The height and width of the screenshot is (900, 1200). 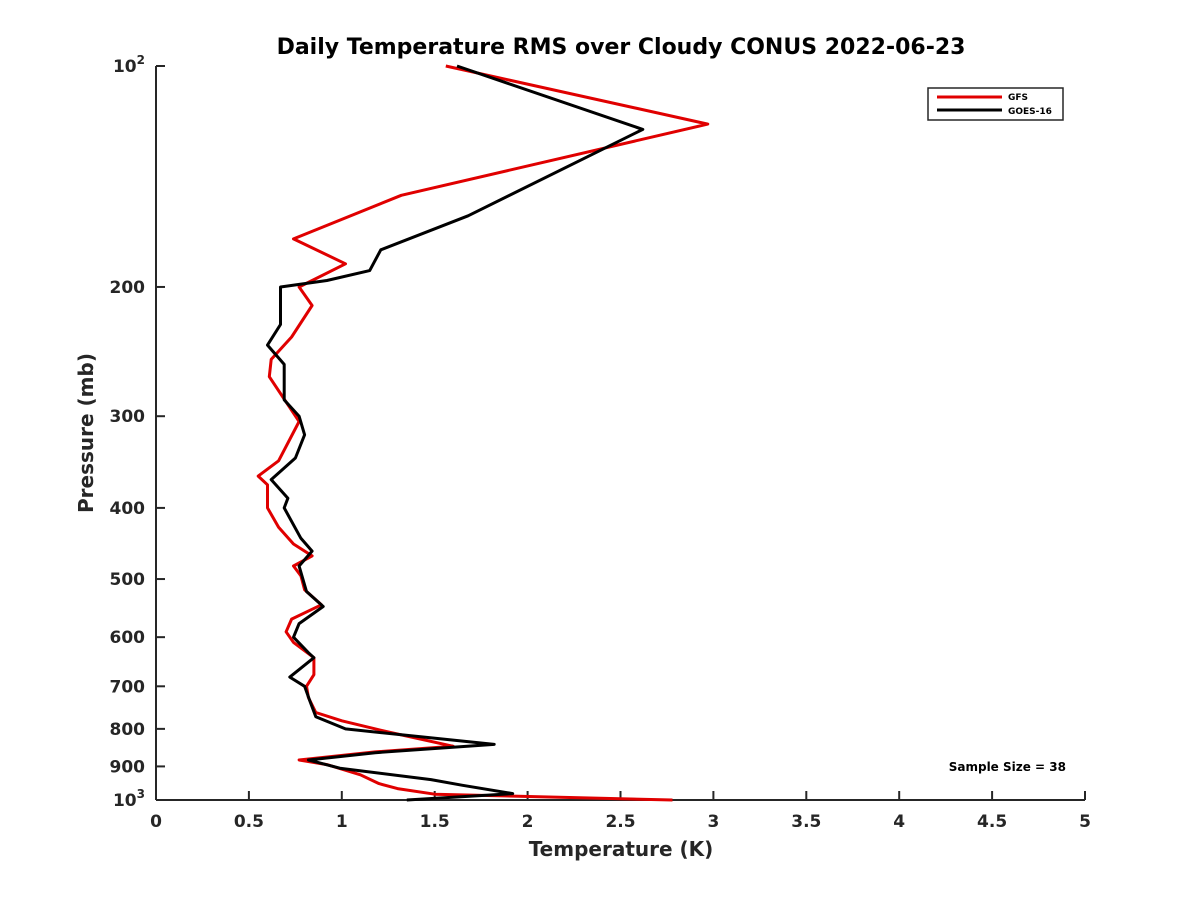 I want to click on y-tick-label: 300, so click(x=128, y=417).